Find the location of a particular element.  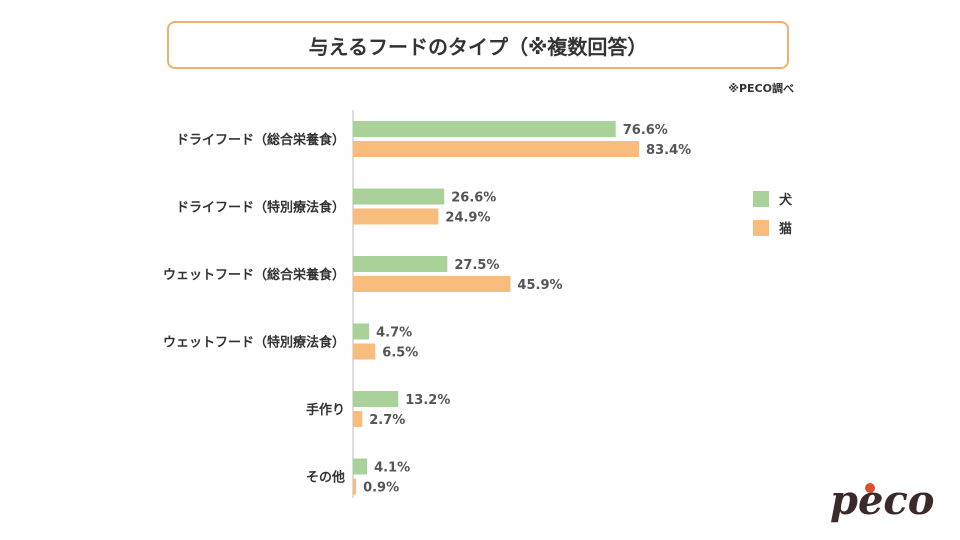

value-label-dog: 27.5% is located at coordinates (476, 265).